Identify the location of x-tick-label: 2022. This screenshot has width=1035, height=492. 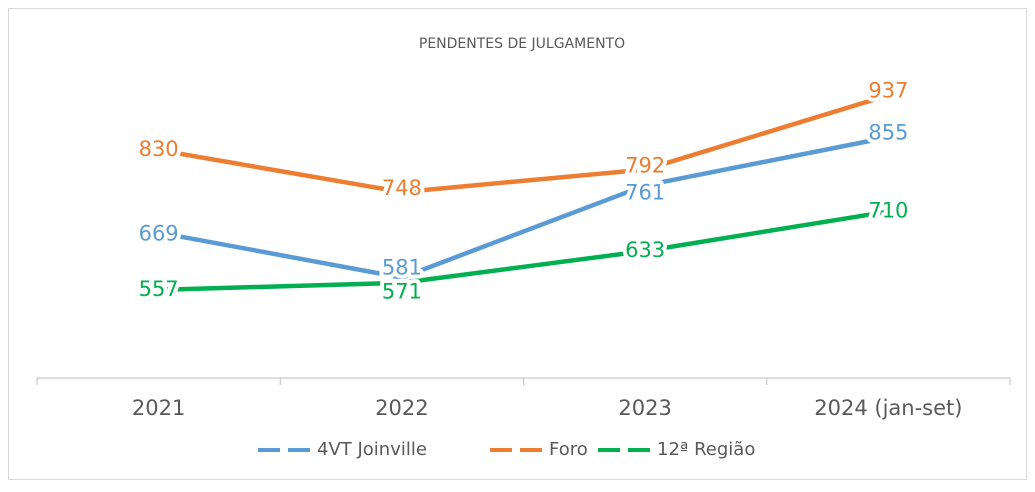
(401, 408).